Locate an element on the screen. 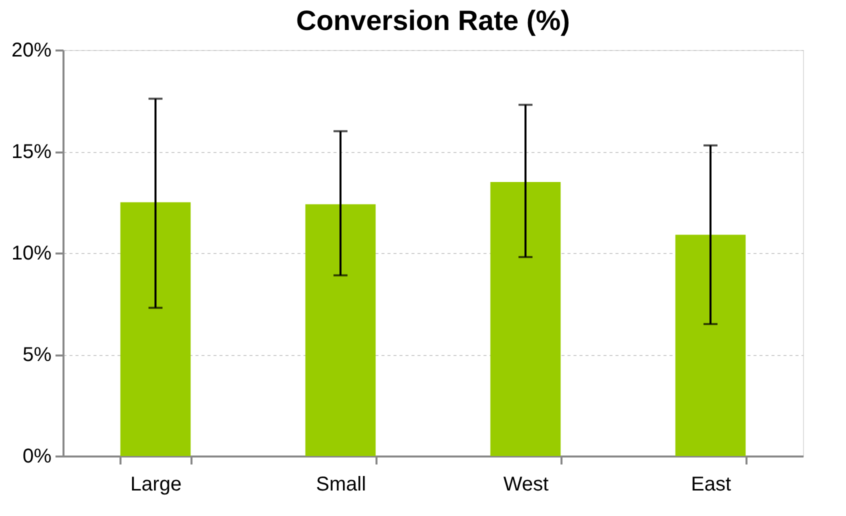 The image size is (846, 516). x-tick-label: Small is located at coordinates (341, 485).